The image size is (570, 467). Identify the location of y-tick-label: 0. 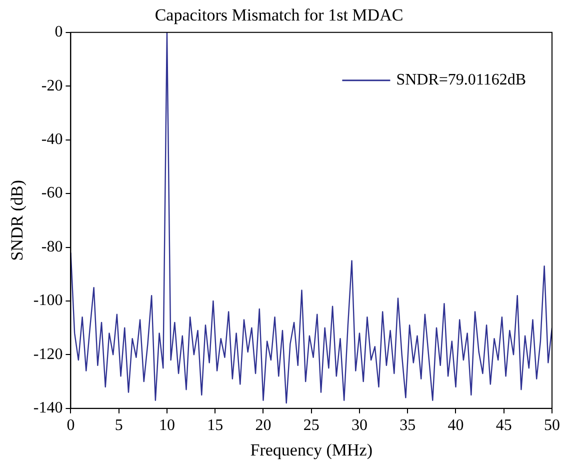
(58, 32).